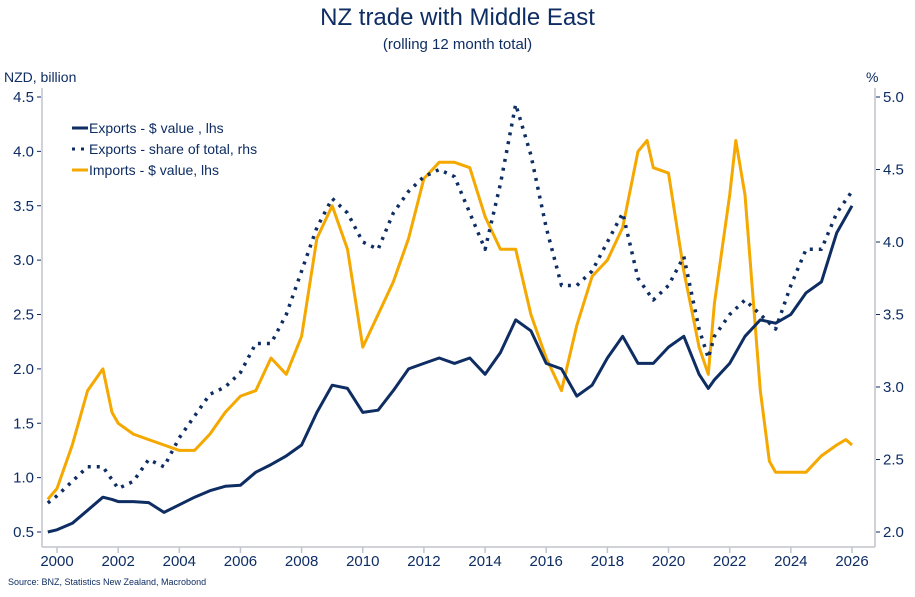 The height and width of the screenshot is (597, 915). What do you see at coordinates (23, 260) in the screenshot?
I see `y-tick-label-left: 3.0` at bounding box center [23, 260].